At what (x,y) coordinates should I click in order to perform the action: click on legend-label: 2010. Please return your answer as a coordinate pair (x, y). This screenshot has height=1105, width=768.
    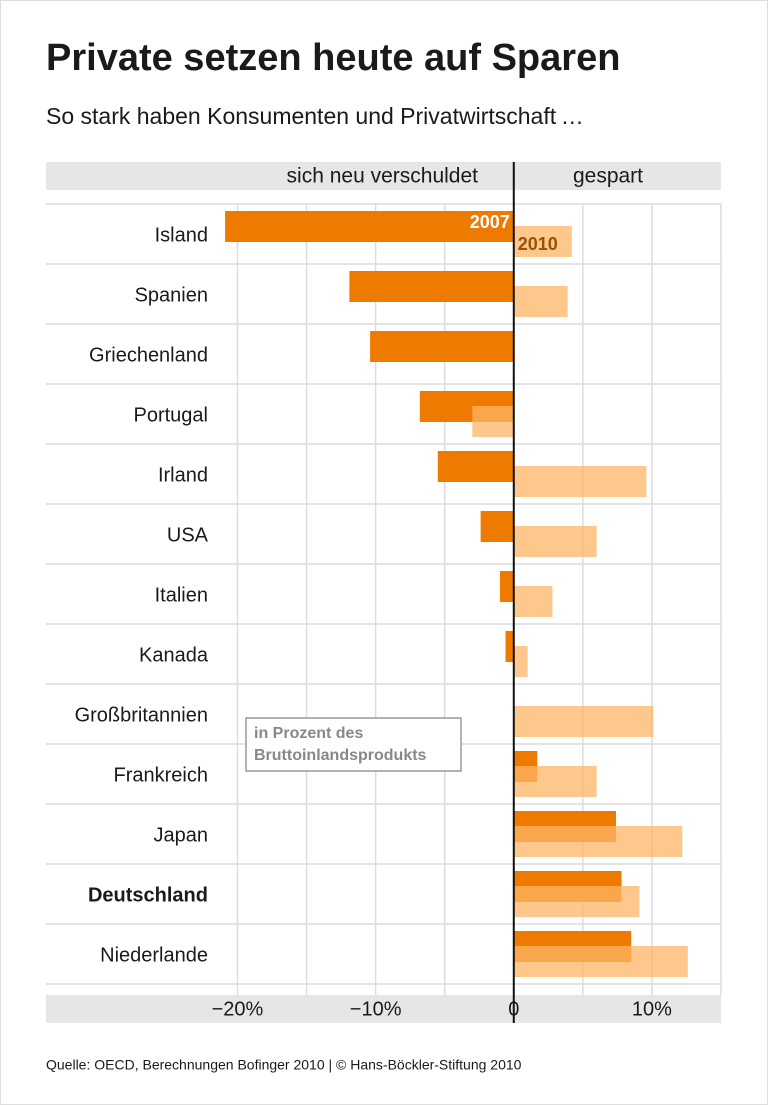
    Looking at the image, I should click on (538, 244).